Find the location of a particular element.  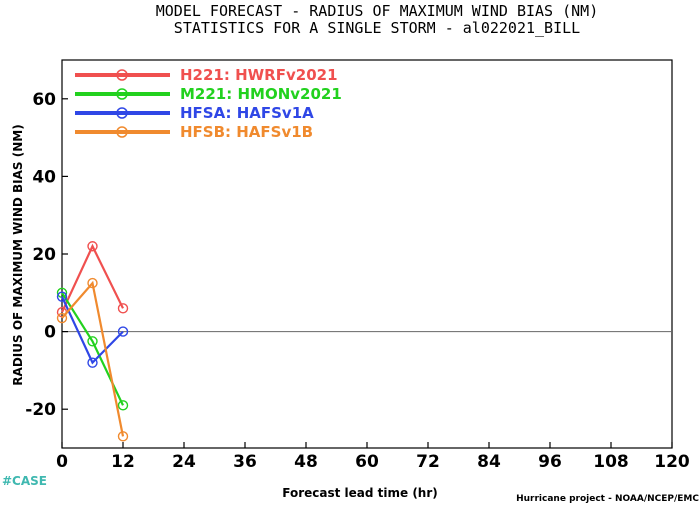

y-tick-label: 0 is located at coordinates (50, 333).